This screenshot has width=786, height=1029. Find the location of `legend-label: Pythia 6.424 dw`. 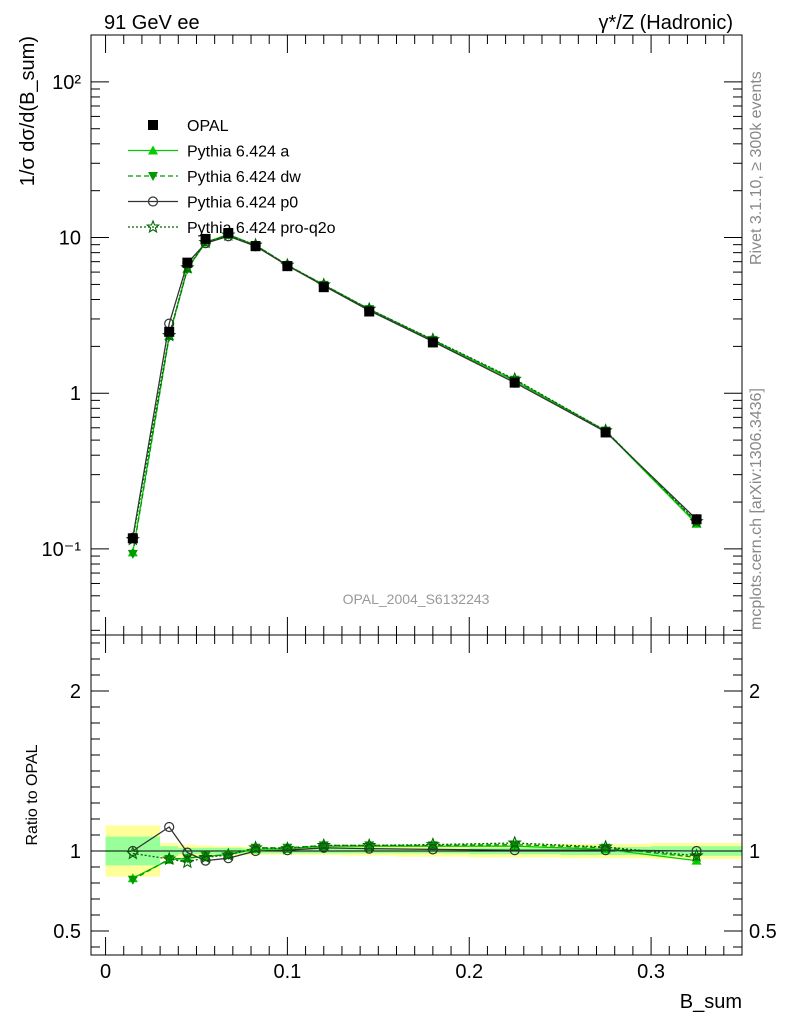

legend-label: Pythia 6.424 dw is located at coordinates (244, 177).